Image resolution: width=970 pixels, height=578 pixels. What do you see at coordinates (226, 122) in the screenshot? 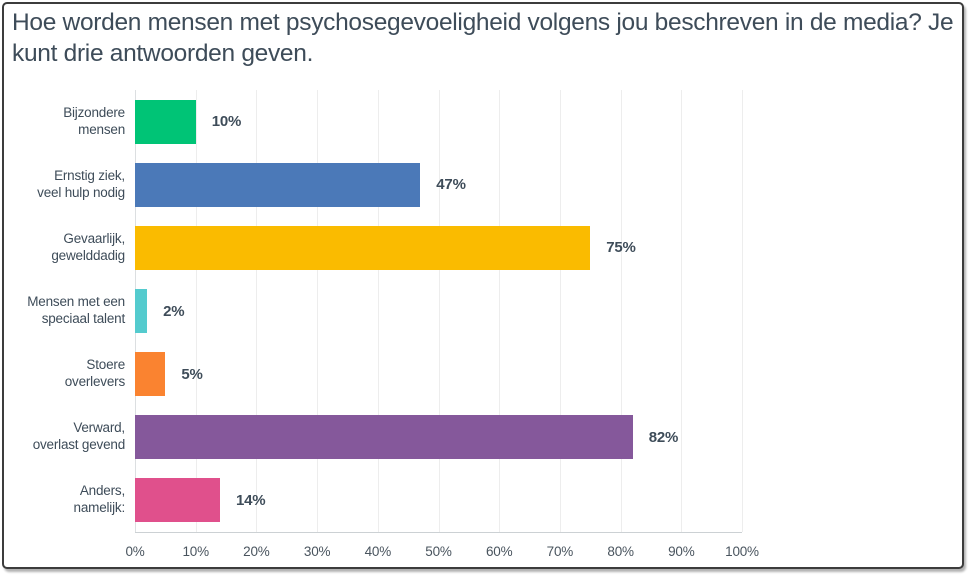
I see `bar-value-label: 10%` at bounding box center [226, 122].